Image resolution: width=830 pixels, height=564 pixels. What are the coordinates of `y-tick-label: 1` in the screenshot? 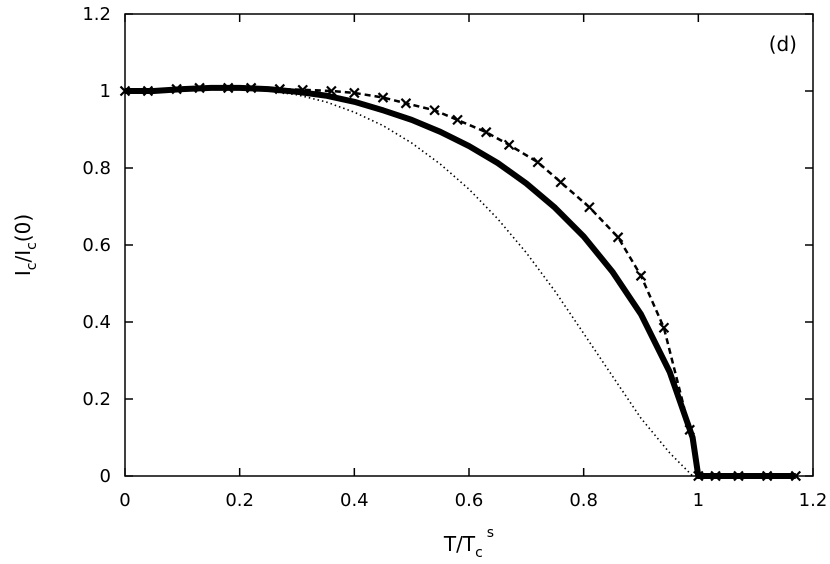 It's located at (105, 91).